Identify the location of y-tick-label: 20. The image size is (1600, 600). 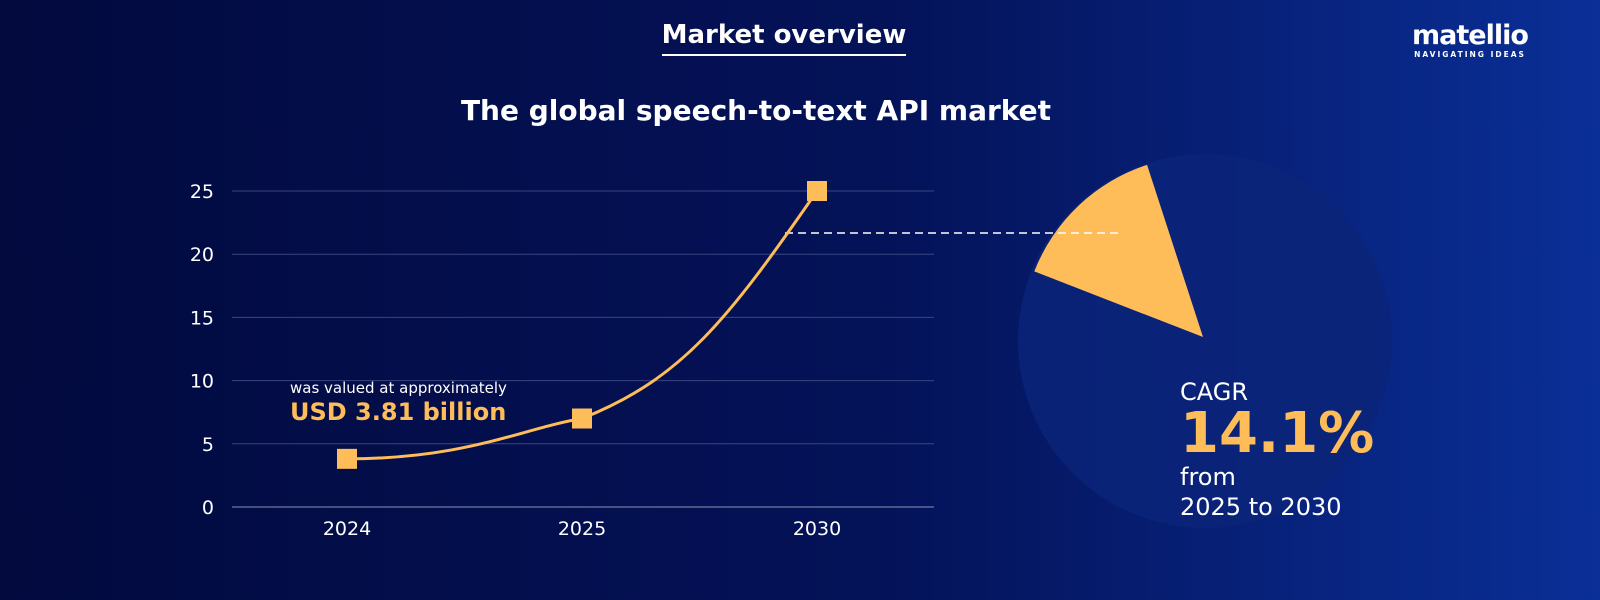
(202, 255).